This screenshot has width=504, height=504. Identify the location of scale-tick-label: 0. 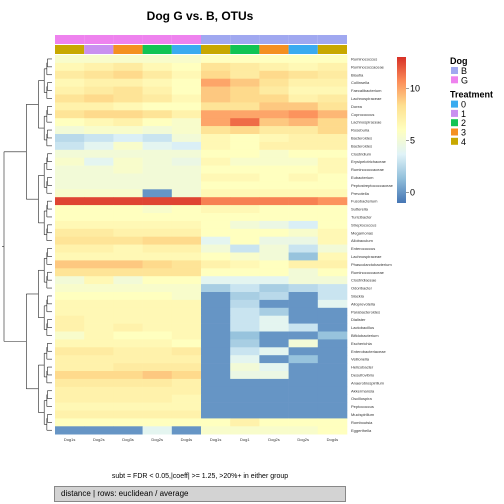
(412, 193).